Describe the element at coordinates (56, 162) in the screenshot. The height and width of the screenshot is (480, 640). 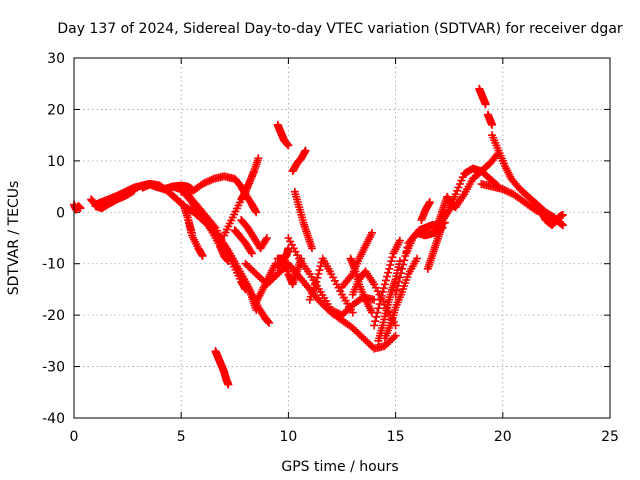
I see `y-tick-label: 10` at that location.